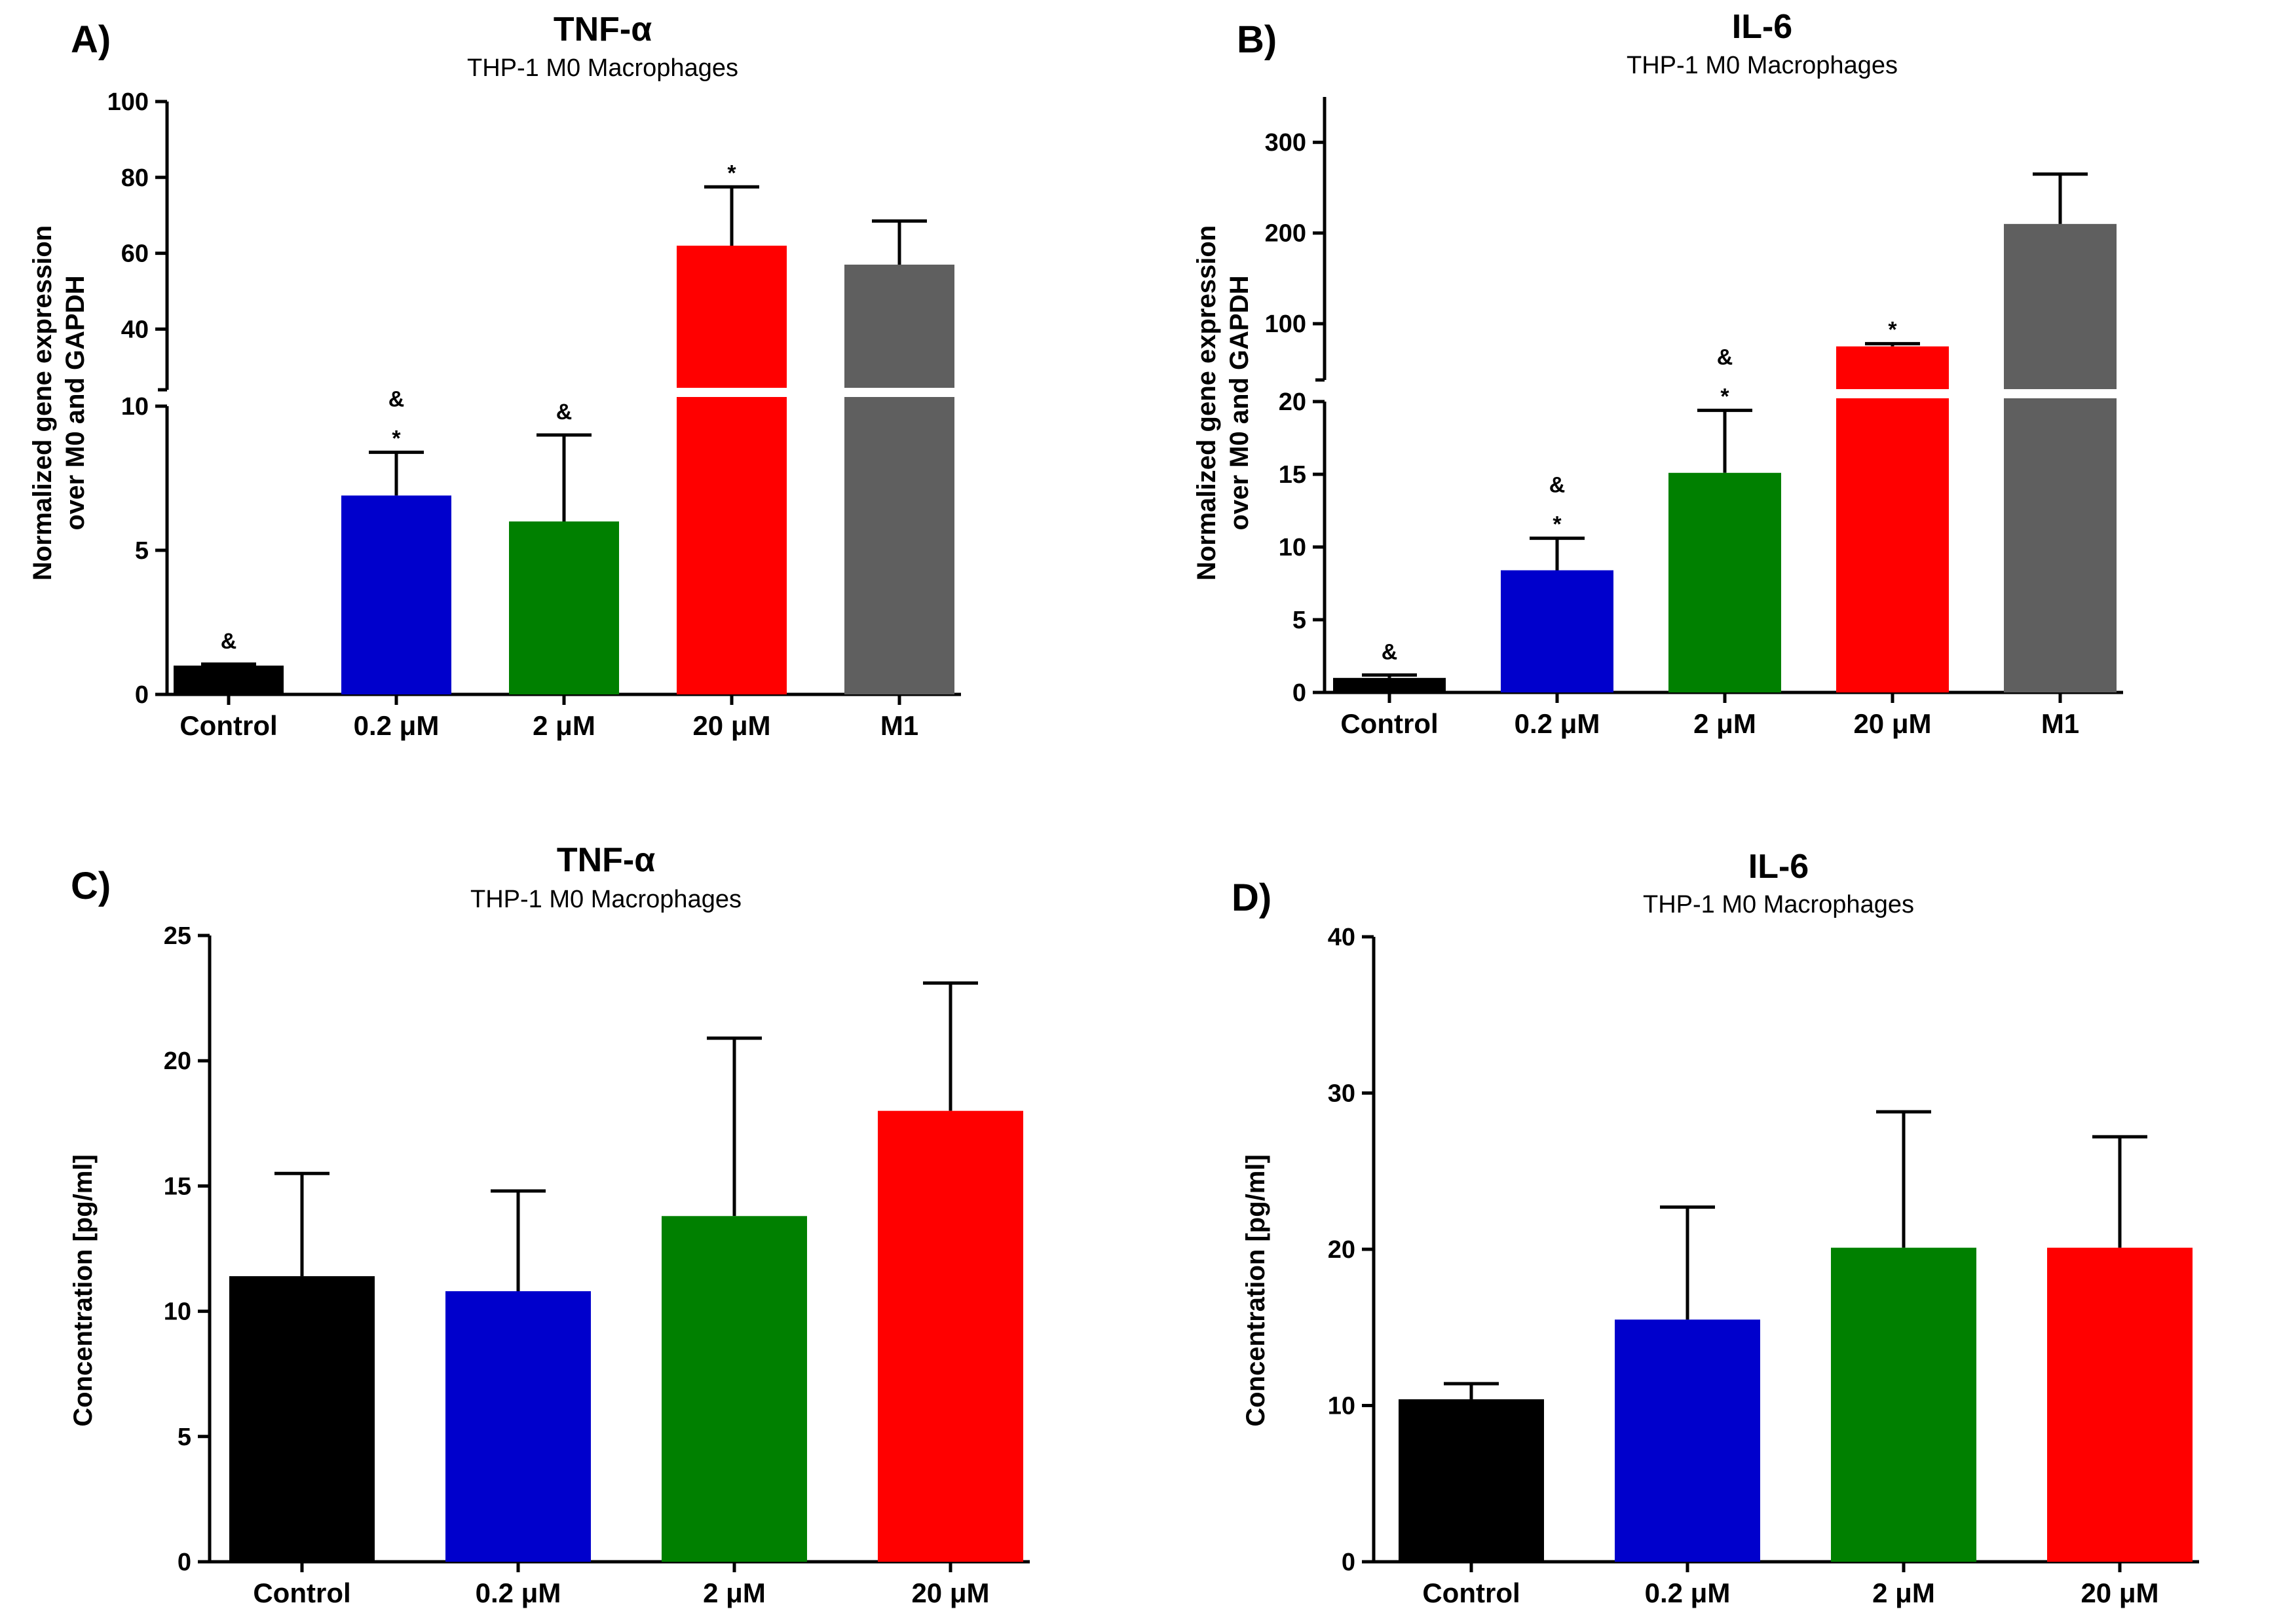  Describe the element at coordinates (1257, 39) in the screenshot. I see `panel-b-label: B)` at that location.